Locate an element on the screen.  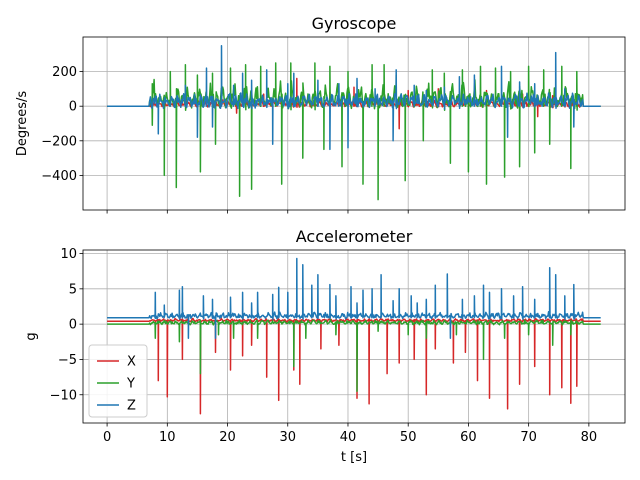
legend: XYZ is located at coordinates (118, 381).